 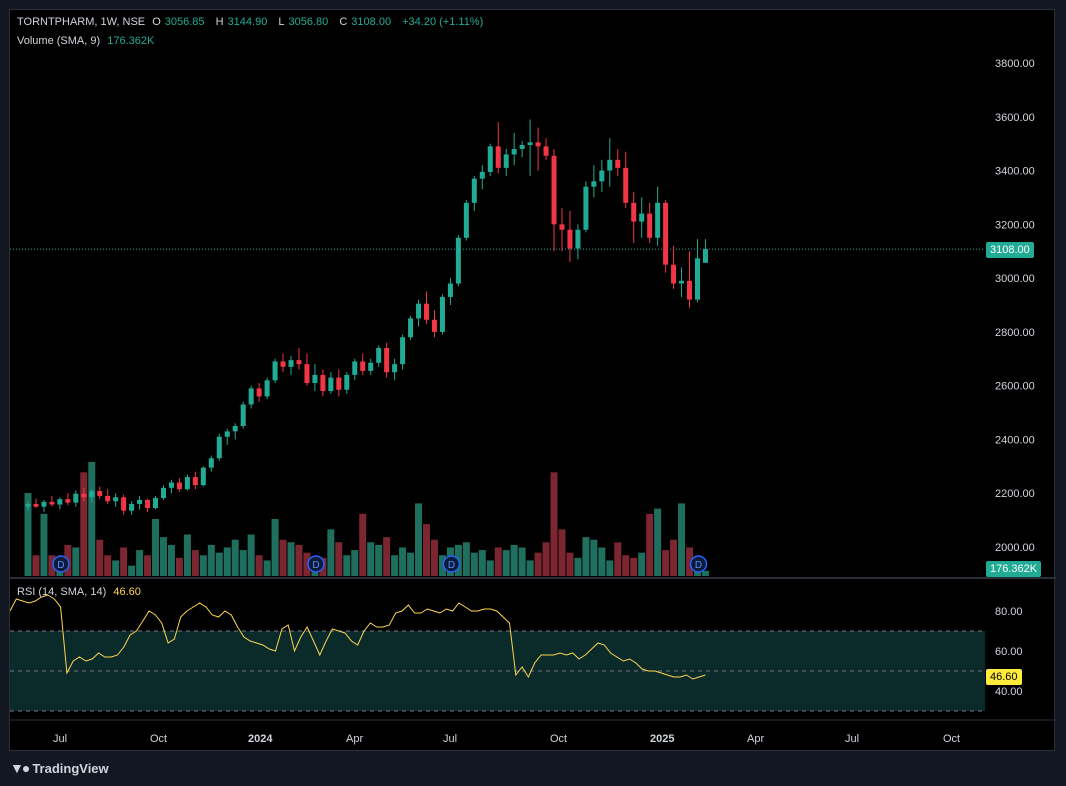 What do you see at coordinates (698, 564) in the screenshot?
I see `dividend-marker-icon` at bounding box center [698, 564].